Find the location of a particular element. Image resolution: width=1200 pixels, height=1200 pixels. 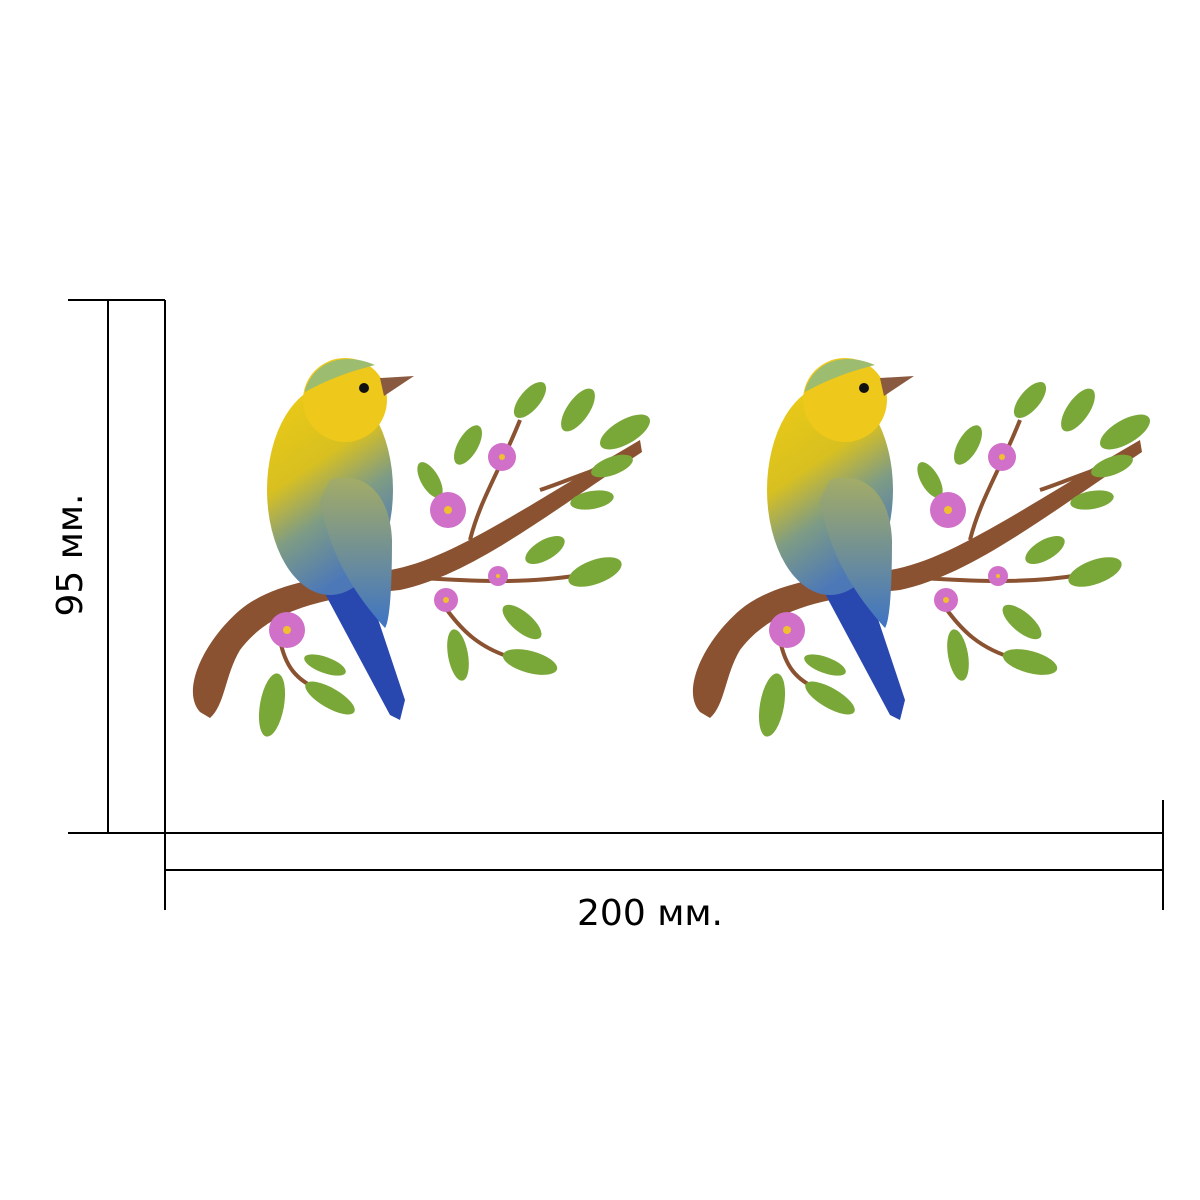

width-dimension: 200 мм. is located at coordinates (664, 867).